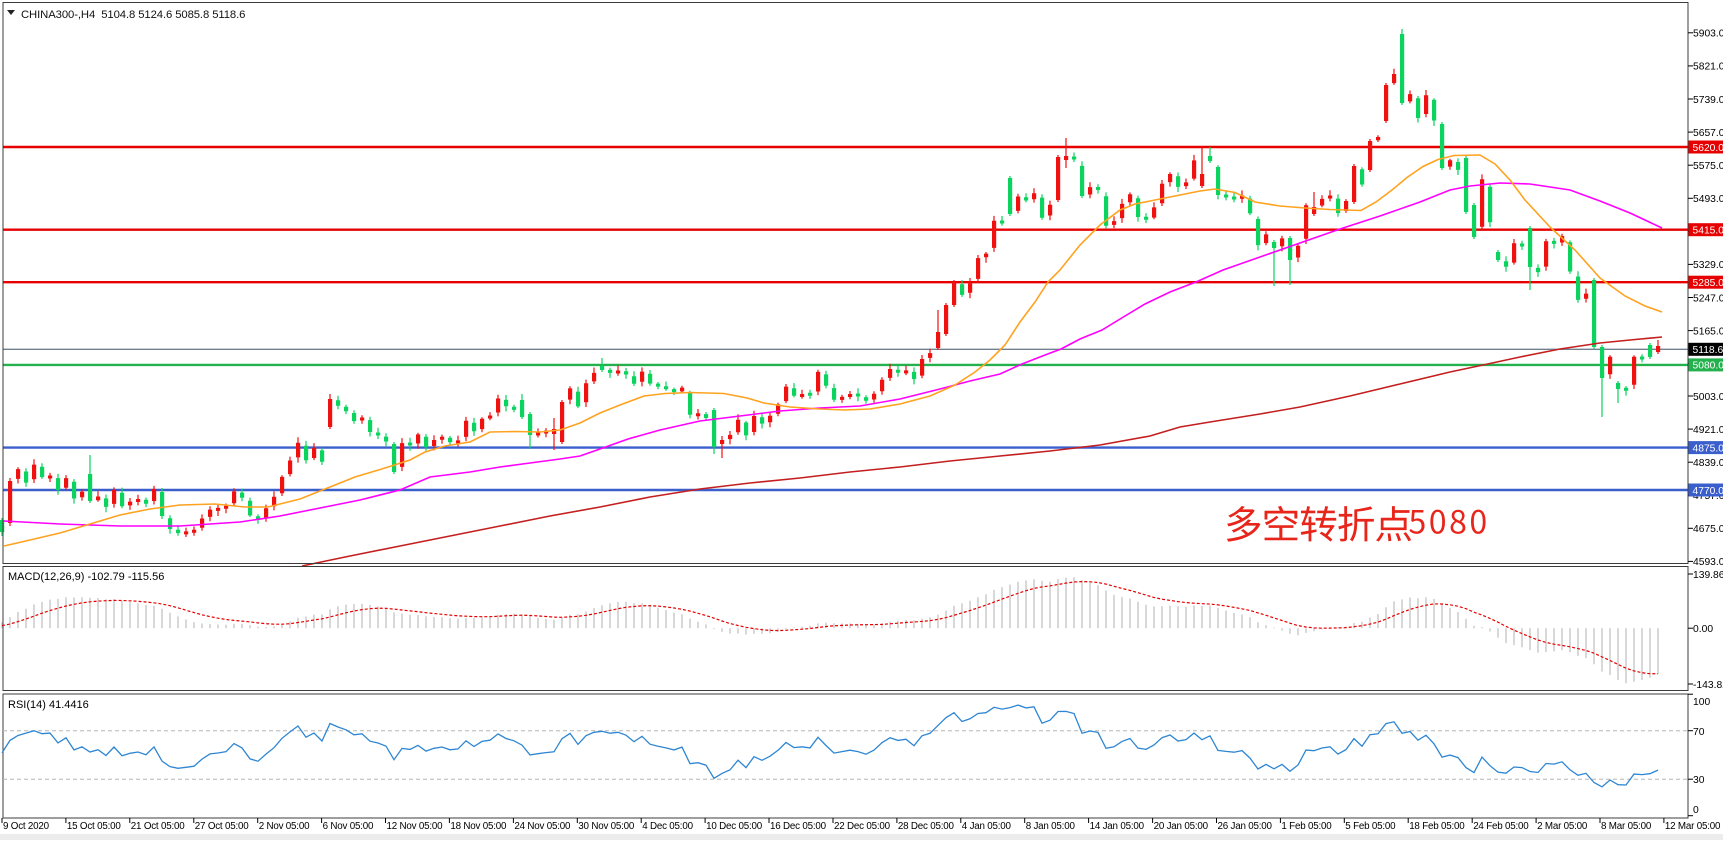 Image resolution: width=1723 pixels, height=845 pixels. I want to click on svg-text: 5657.0, so click(1708, 133).